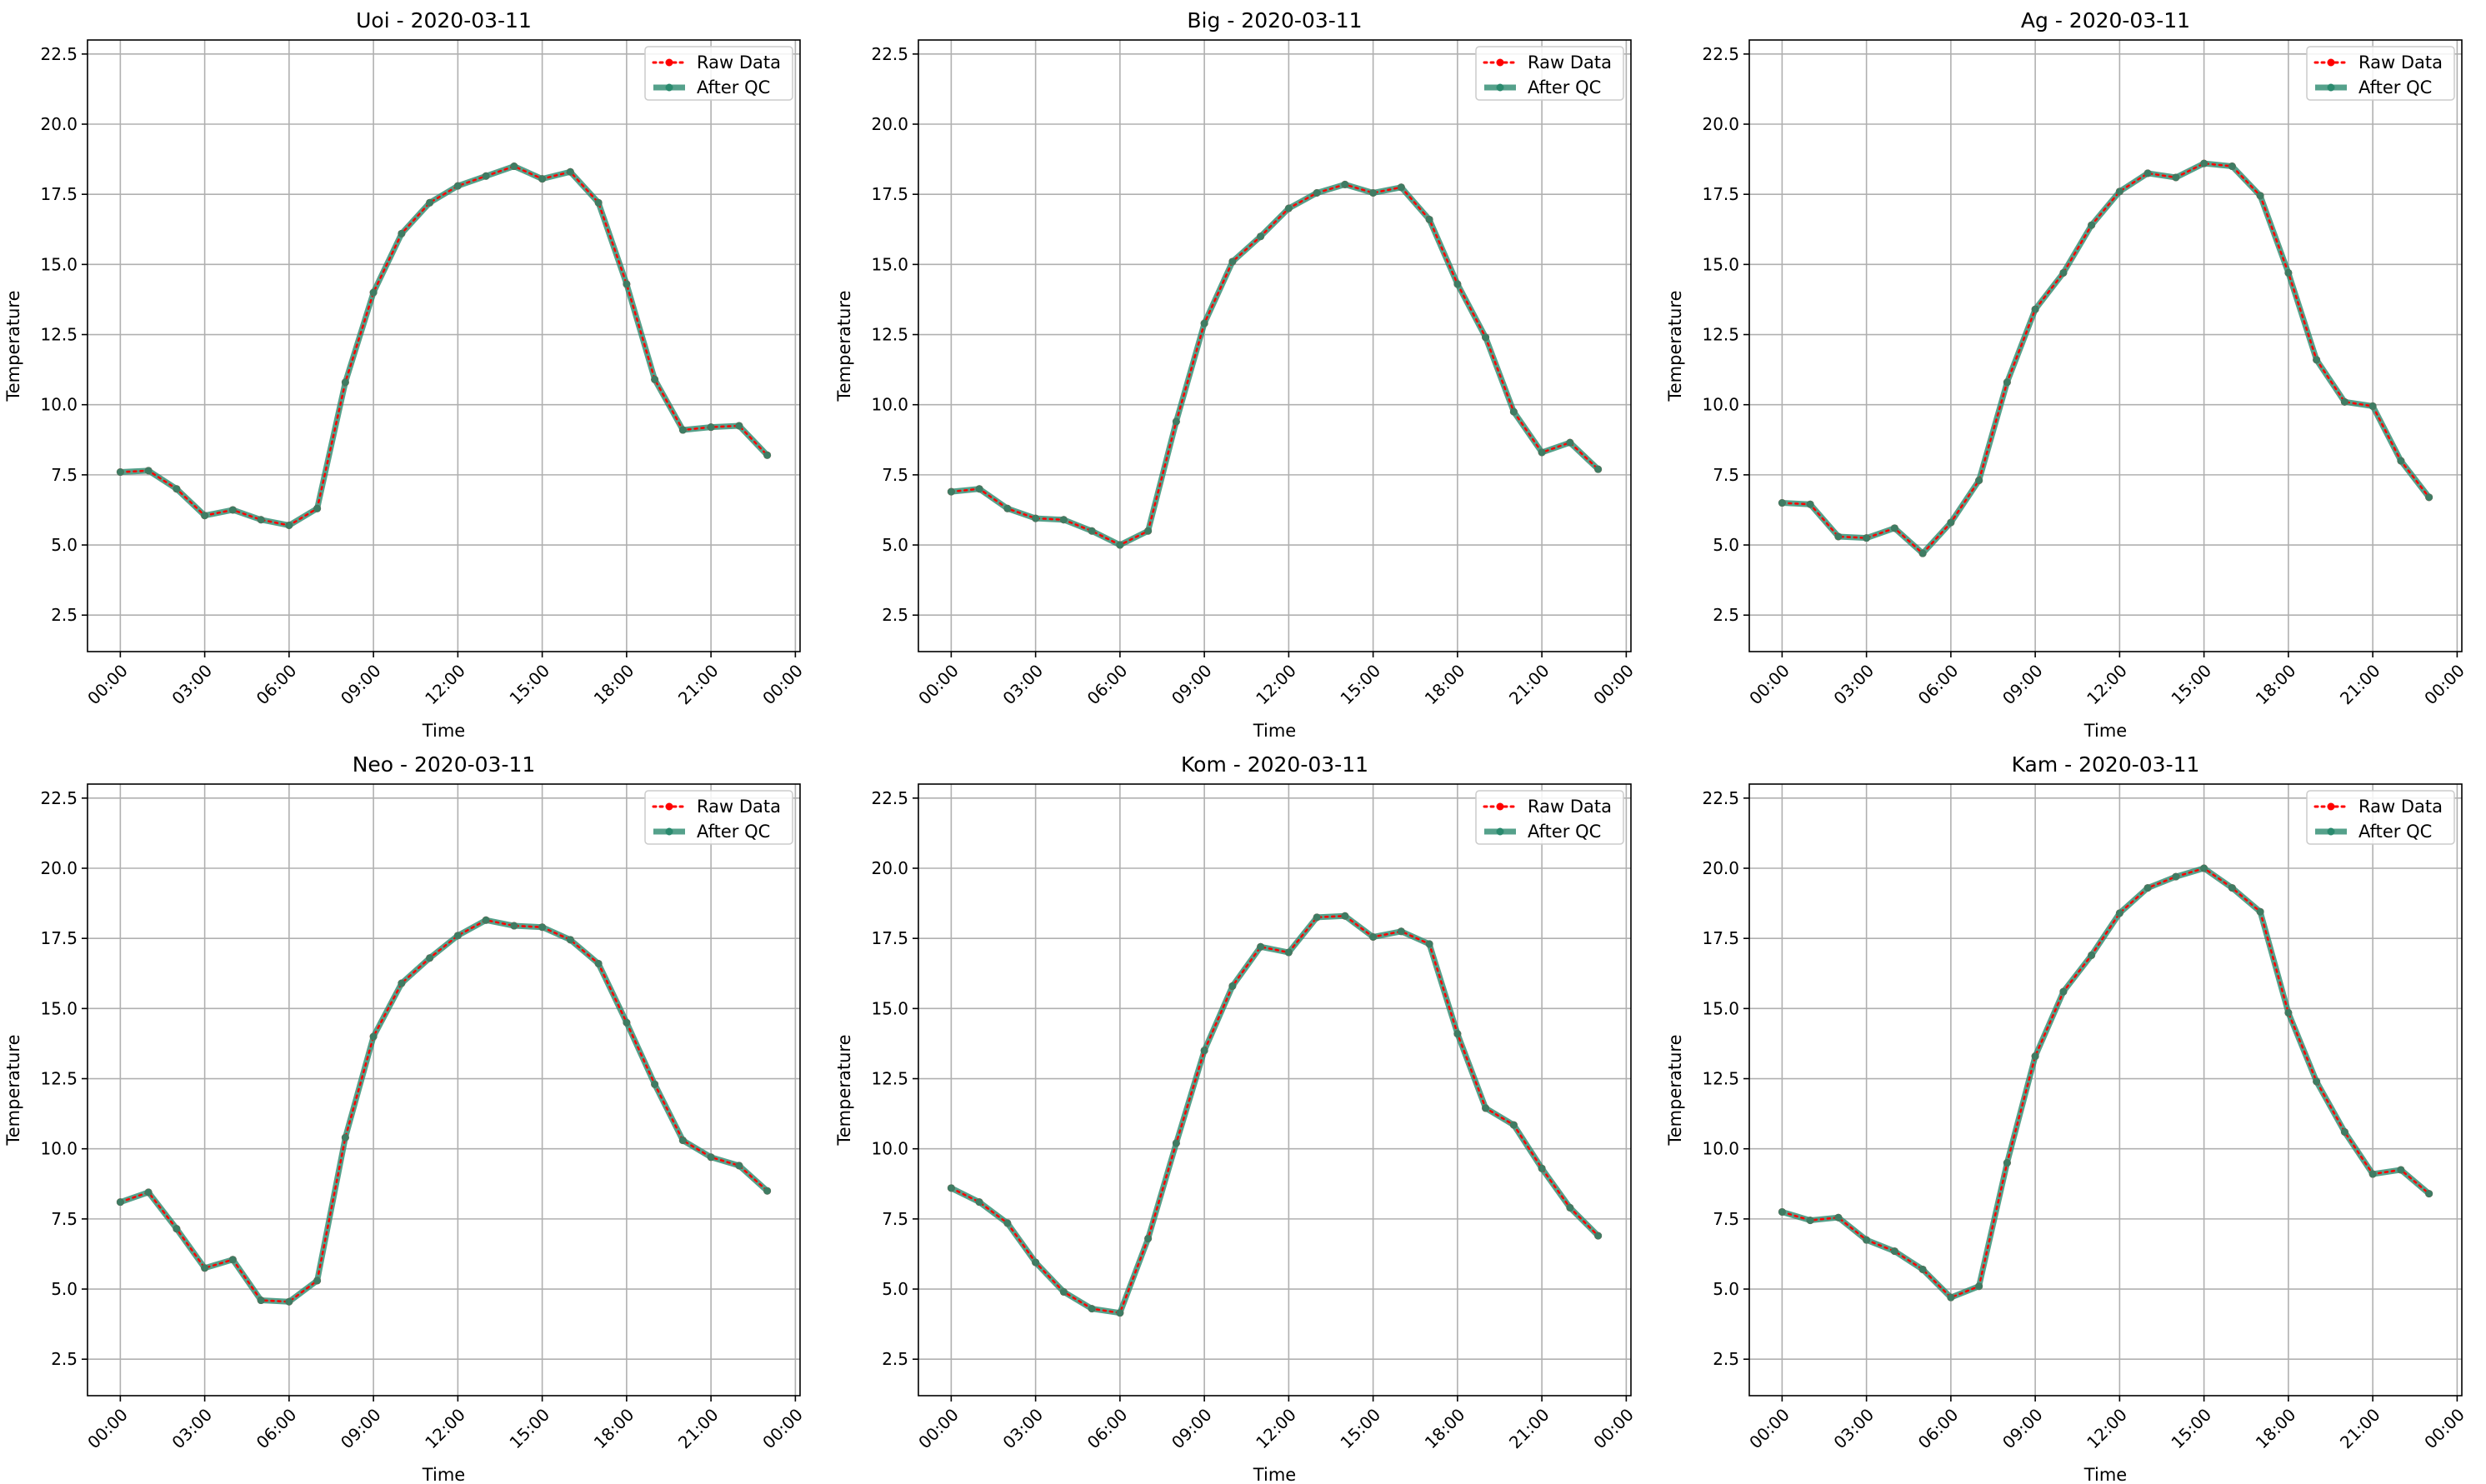 This screenshot has height=1484, width=2486. I want to click on x-tick-label: 09:00, so click(2022, 685).